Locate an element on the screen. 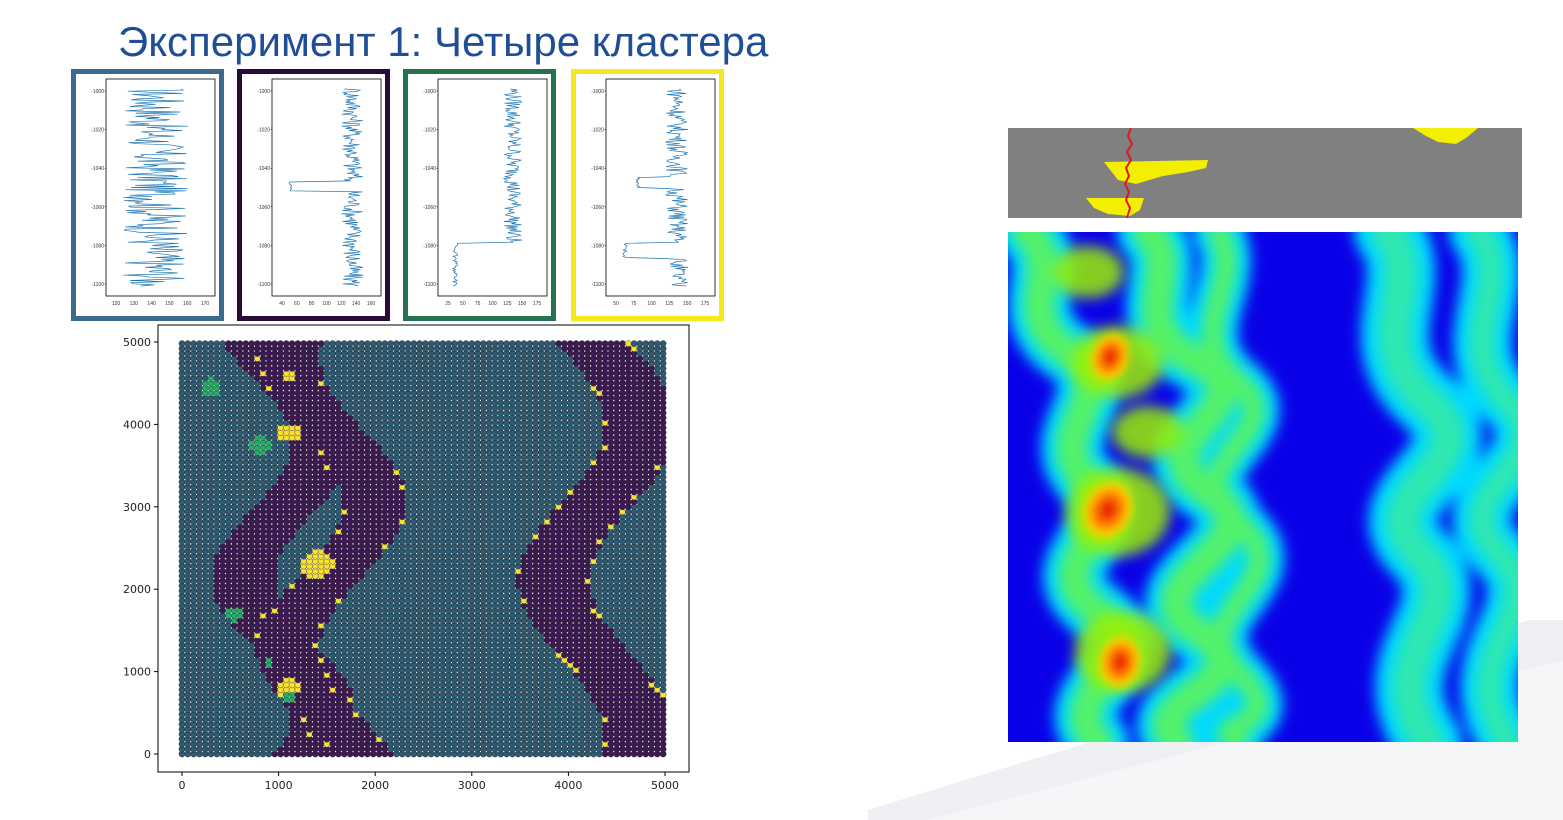  log-xtick-label: 80 is located at coordinates (312, 304).